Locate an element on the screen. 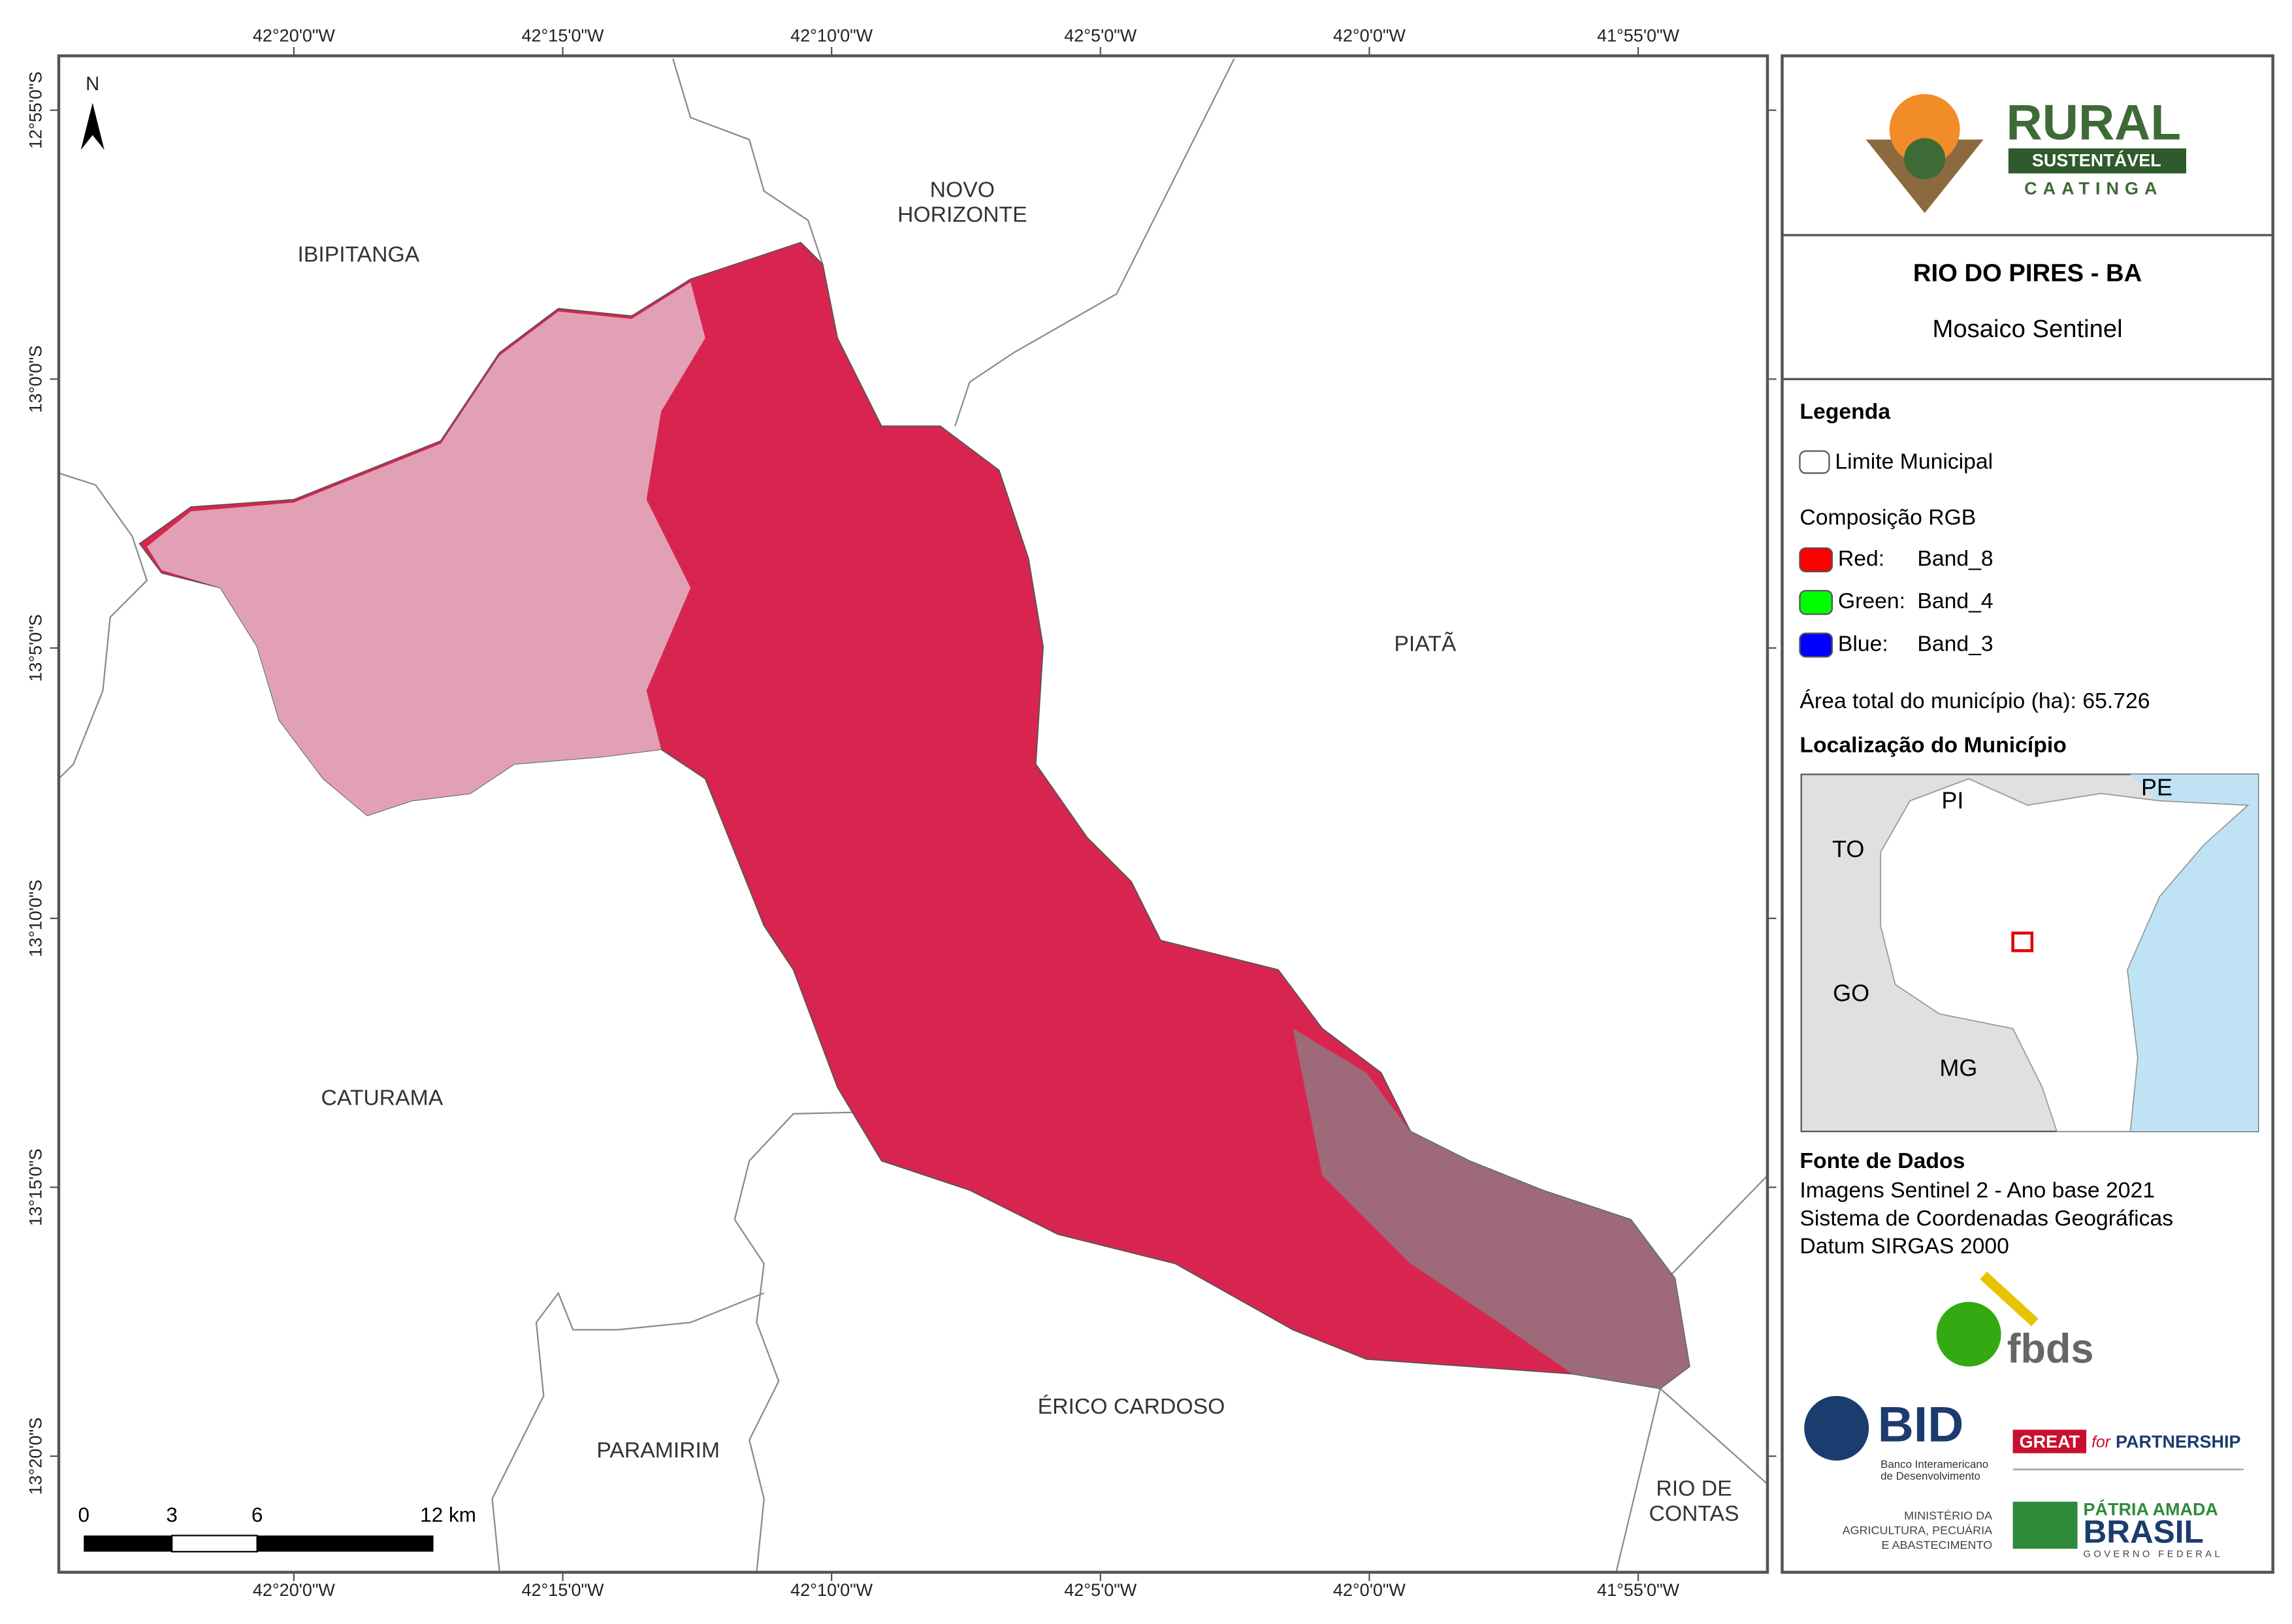  legend-title: Legenda is located at coordinates (1845, 411).